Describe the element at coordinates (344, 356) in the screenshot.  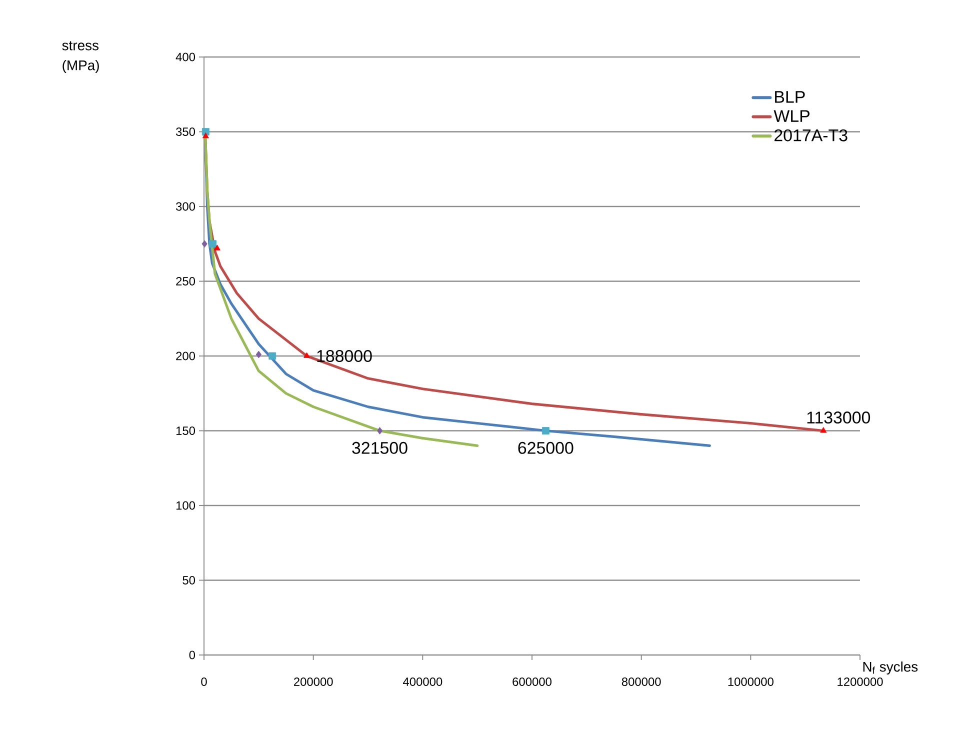
I see `annotation: 188000` at that location.